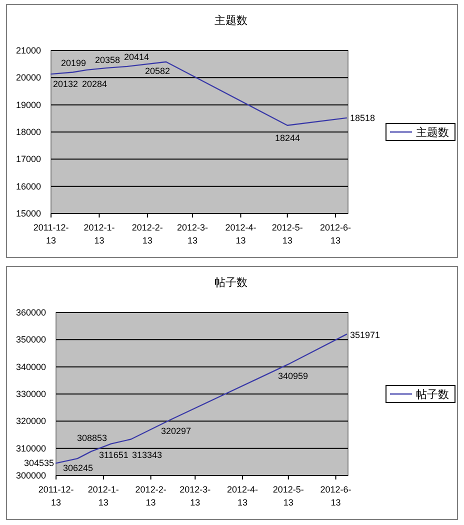  What do you see at coordinates (432, 132) in the screenshot?
I see `legend-label: 主题数` at bounding box center [432, 132].